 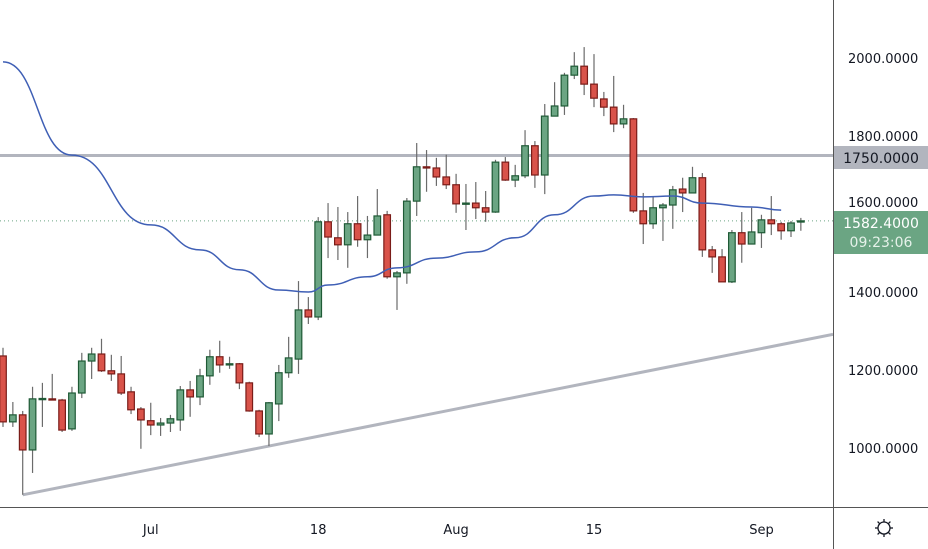 What do you see at coordinates (458, 530) in the screenshot?
I see `time-axis: Jul 18 Aug 15 Sep` at bounding box center [458, 530].